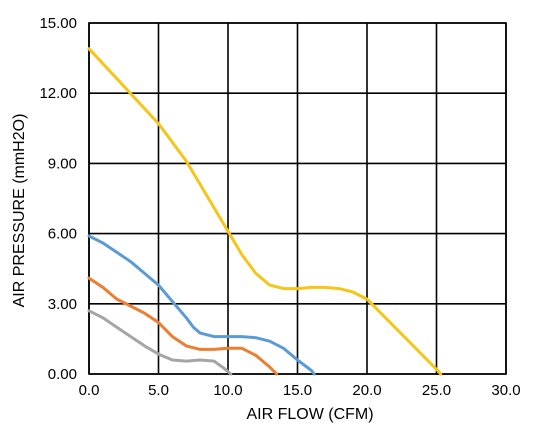 The height and width of the screenshot is (440, 534). I want to click on y-tick-label: 12.00, so click(58, 93).